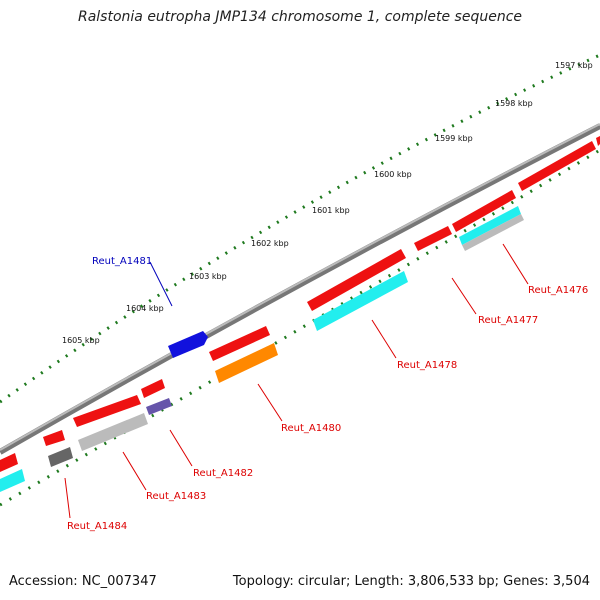 This screenshot has width=600, height=600. I want to click on ruler-label: 1597 kbp, so click(574, 65).